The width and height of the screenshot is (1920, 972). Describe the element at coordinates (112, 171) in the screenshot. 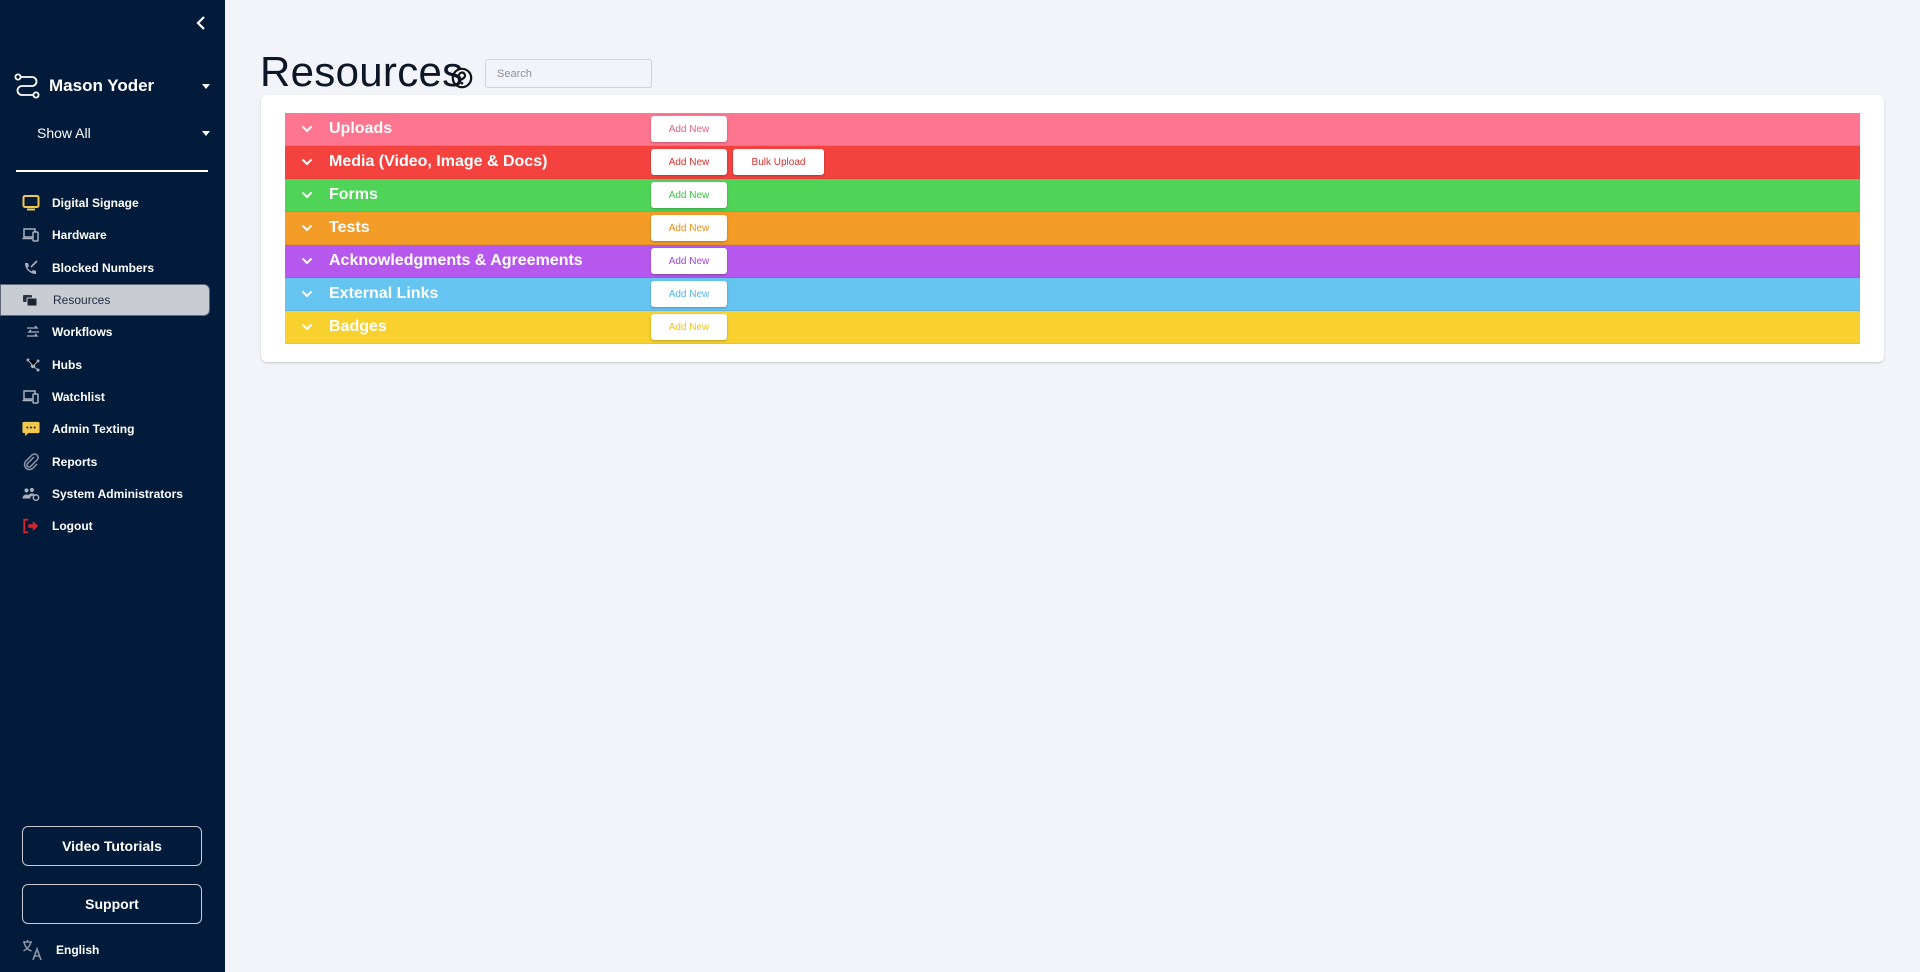

I see `sidebar-divider` at that location.